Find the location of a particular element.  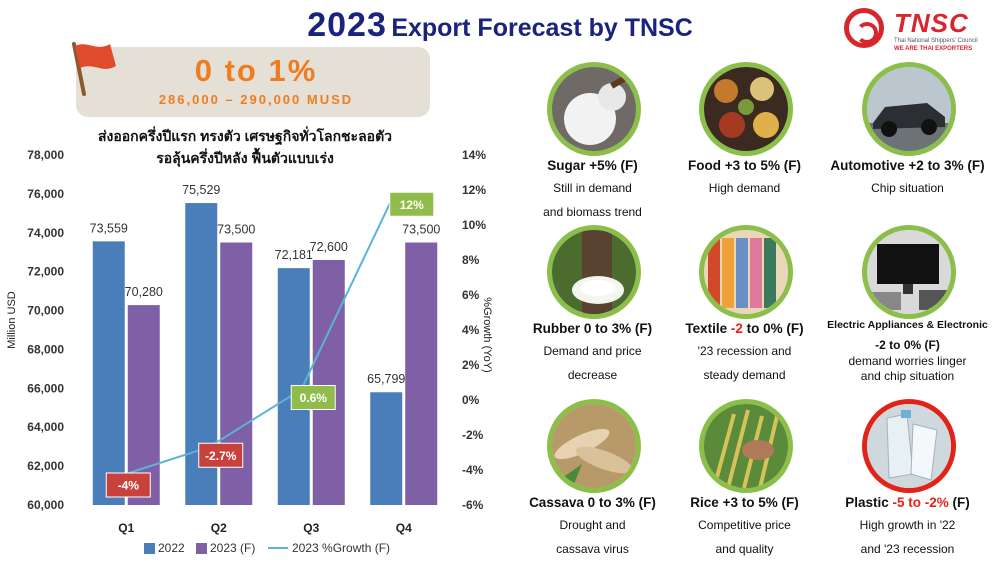

y-right-tick-label: 2% is located at coordinates (471, 365).